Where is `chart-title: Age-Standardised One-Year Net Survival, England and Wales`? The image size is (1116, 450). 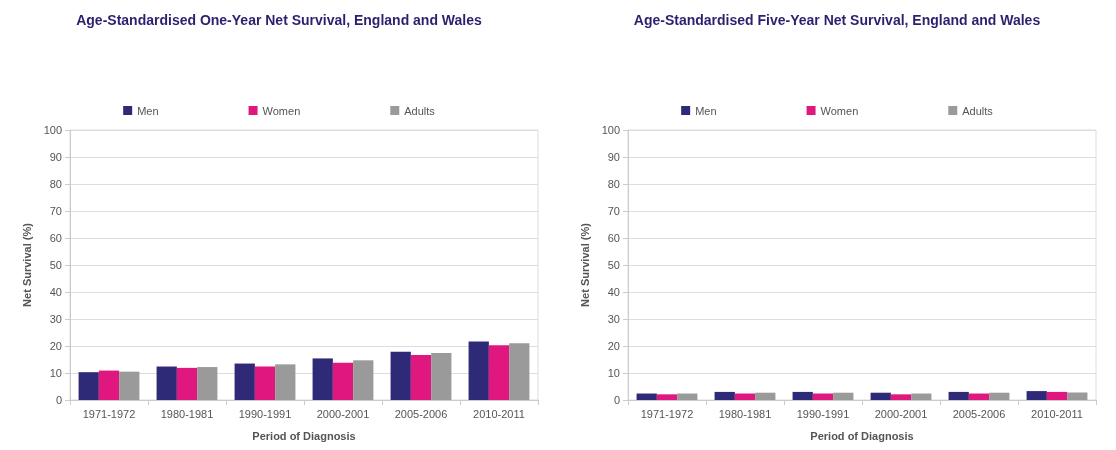 chart-title: Age-Standardised One-Year Net Survival, England and Wales is located at coordinates (279, 20).